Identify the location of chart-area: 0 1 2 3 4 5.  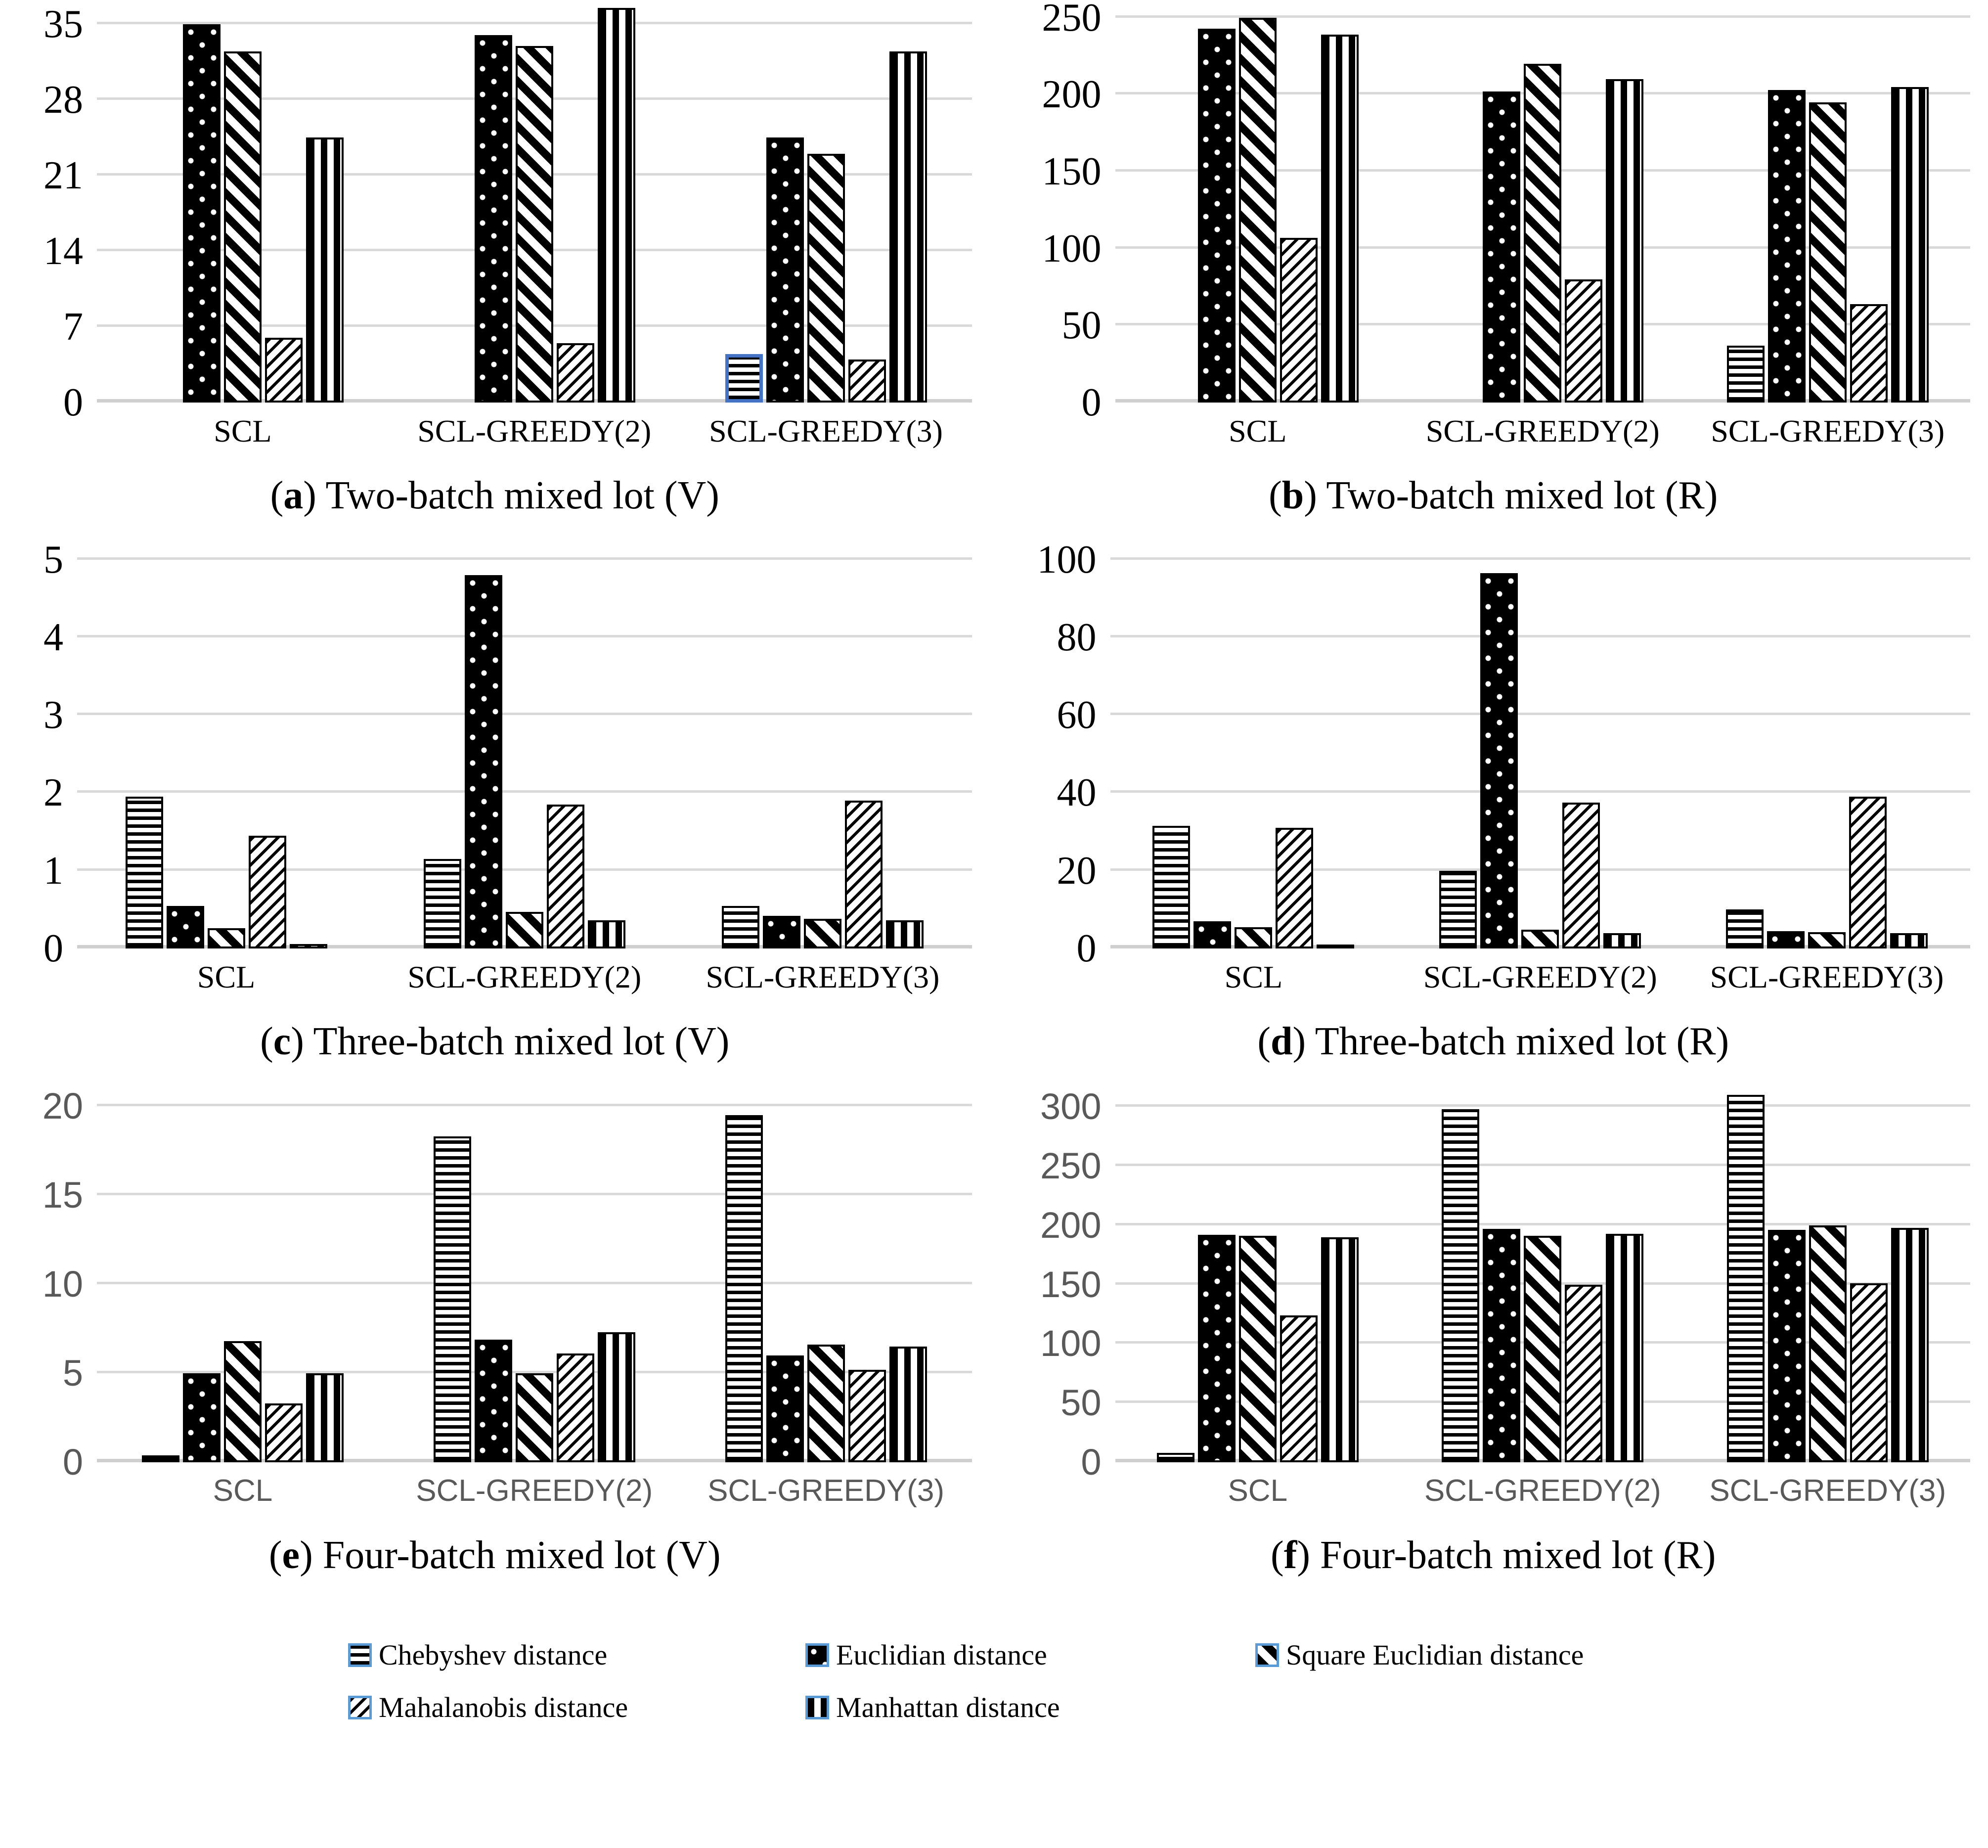
(495, 754).